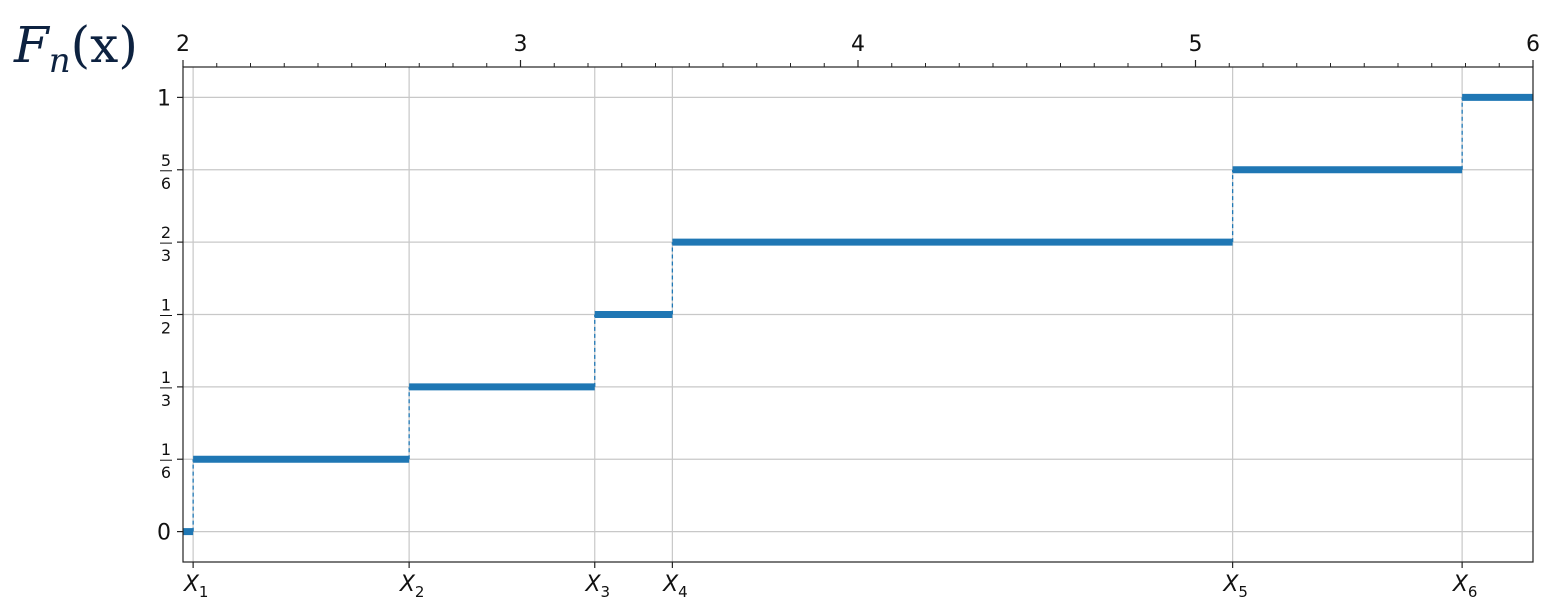 The height and width of the screenshot is (608, 1548). What do you see at coordinates (164, 533) in the screenshot?
I see `y-tick-label: 0` at bounding box center [164, 533].